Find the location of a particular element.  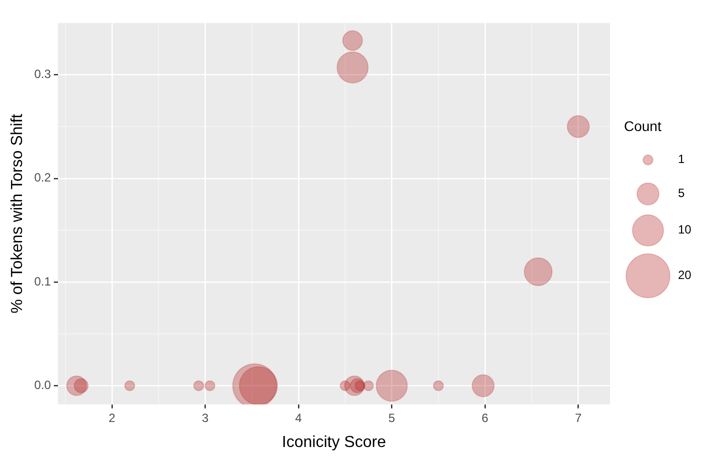

x-tick-label: 7 is located at coordinates (578, 417).